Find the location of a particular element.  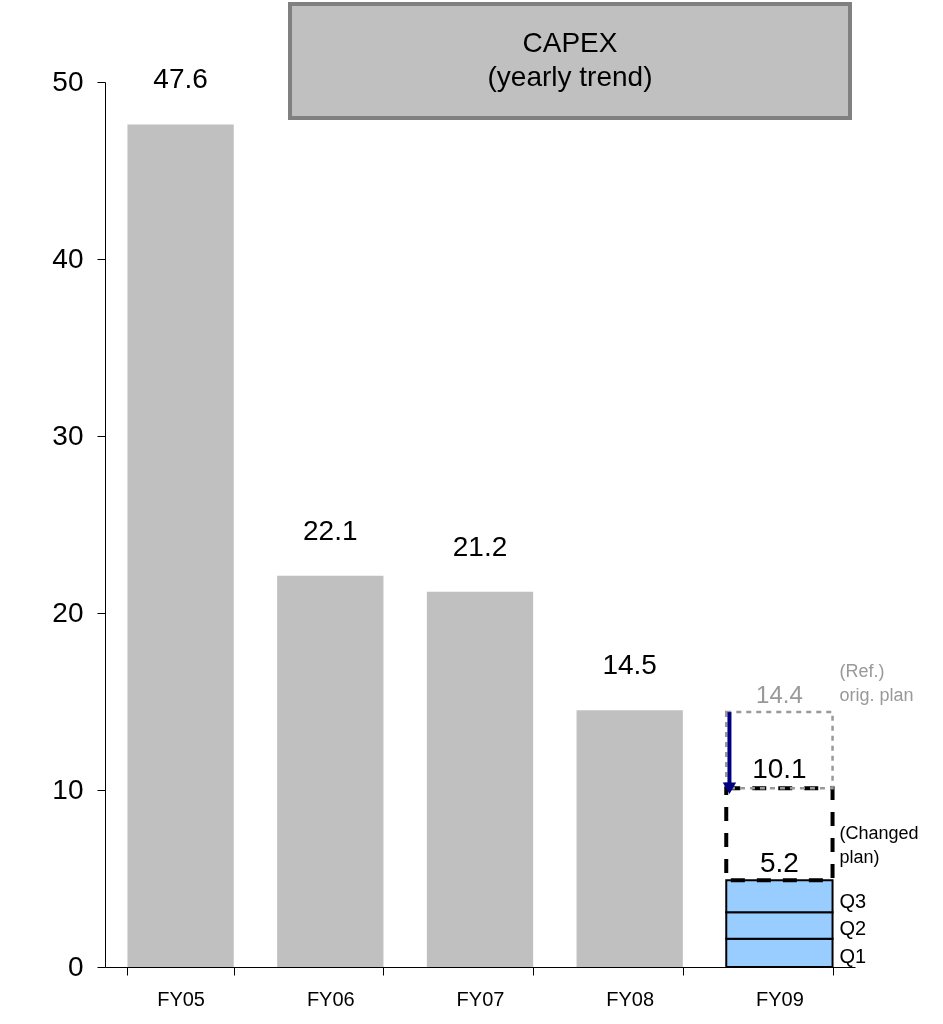

data-label: 14.5 is located at coordinates (629, 665).